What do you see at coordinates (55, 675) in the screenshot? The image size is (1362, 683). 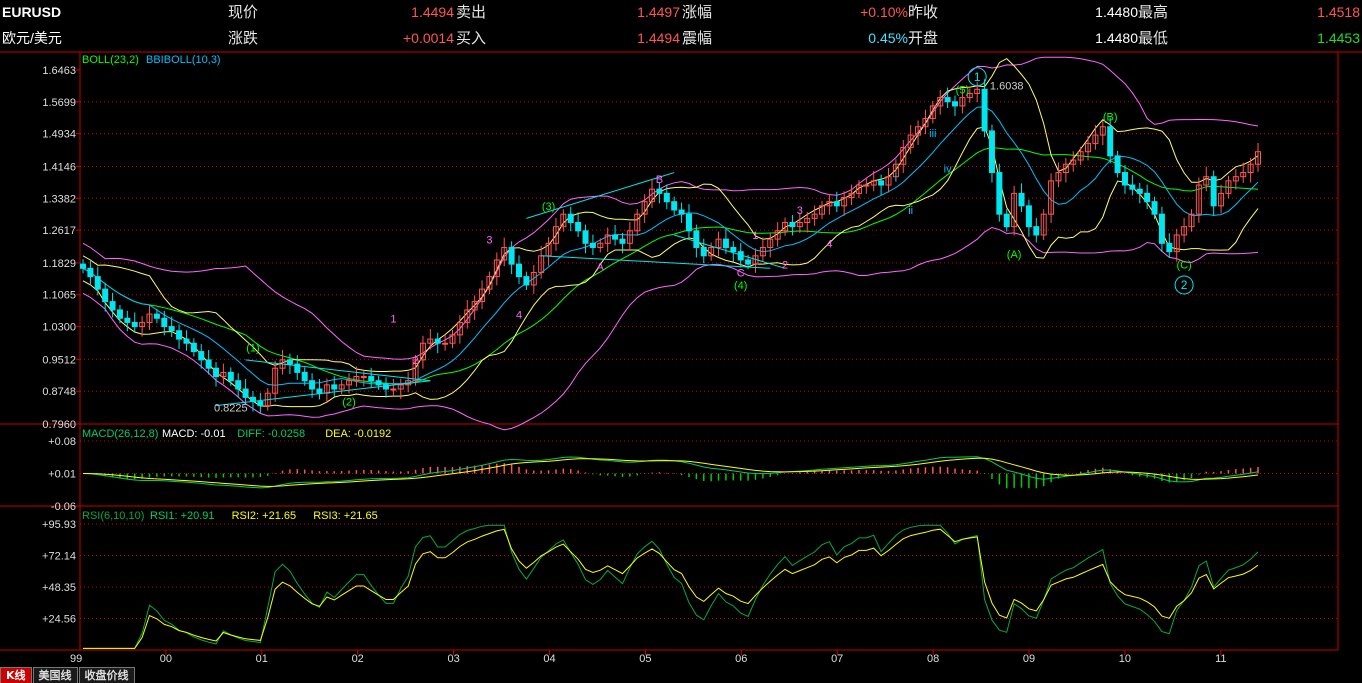 I see `tab-ohlc: 美国线` at bounding box center [55, 675].